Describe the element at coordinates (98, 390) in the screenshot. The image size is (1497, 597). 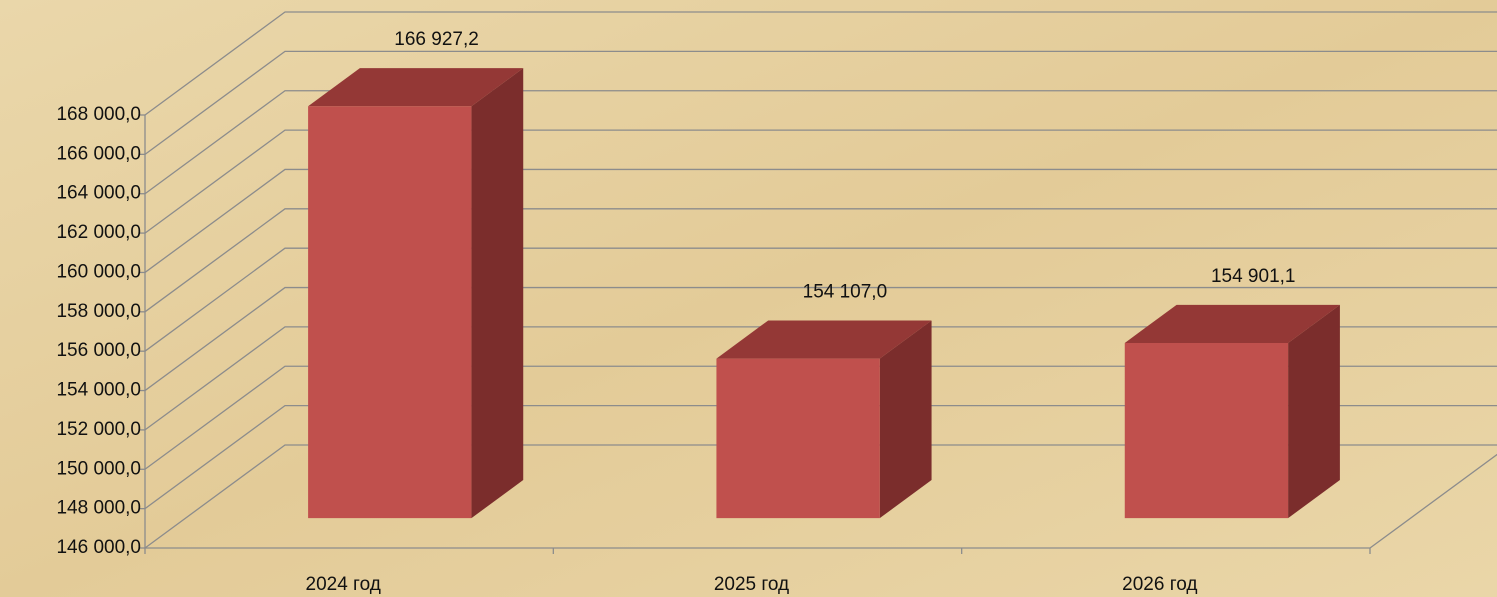
I see `y-tick-label: 154 000,0` at that location.